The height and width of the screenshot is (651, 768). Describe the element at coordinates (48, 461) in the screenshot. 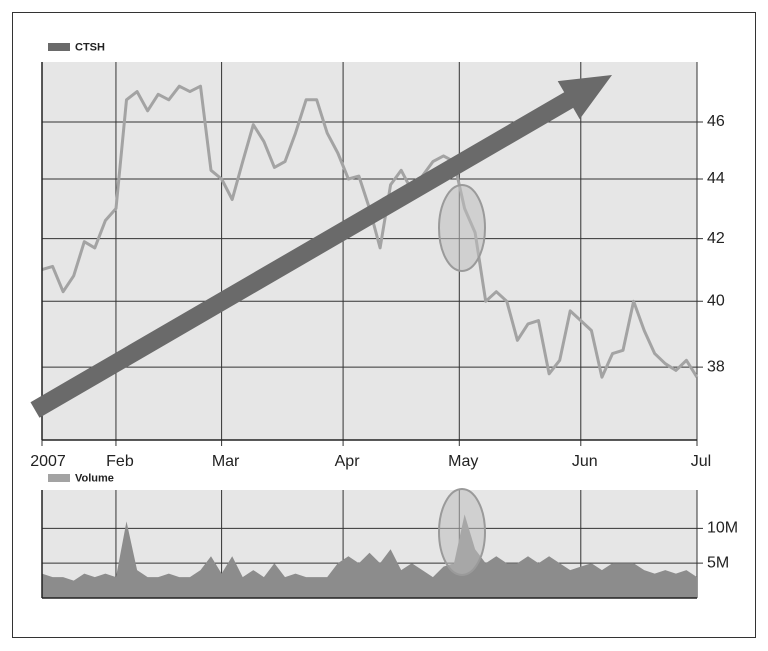

I see `x-tick-label: 2007` at that location.